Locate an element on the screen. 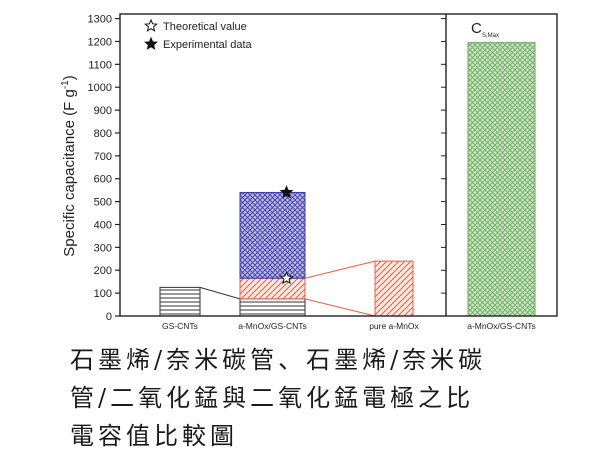  annotation-subscript: S,Max is located at coordinates (490, 36).